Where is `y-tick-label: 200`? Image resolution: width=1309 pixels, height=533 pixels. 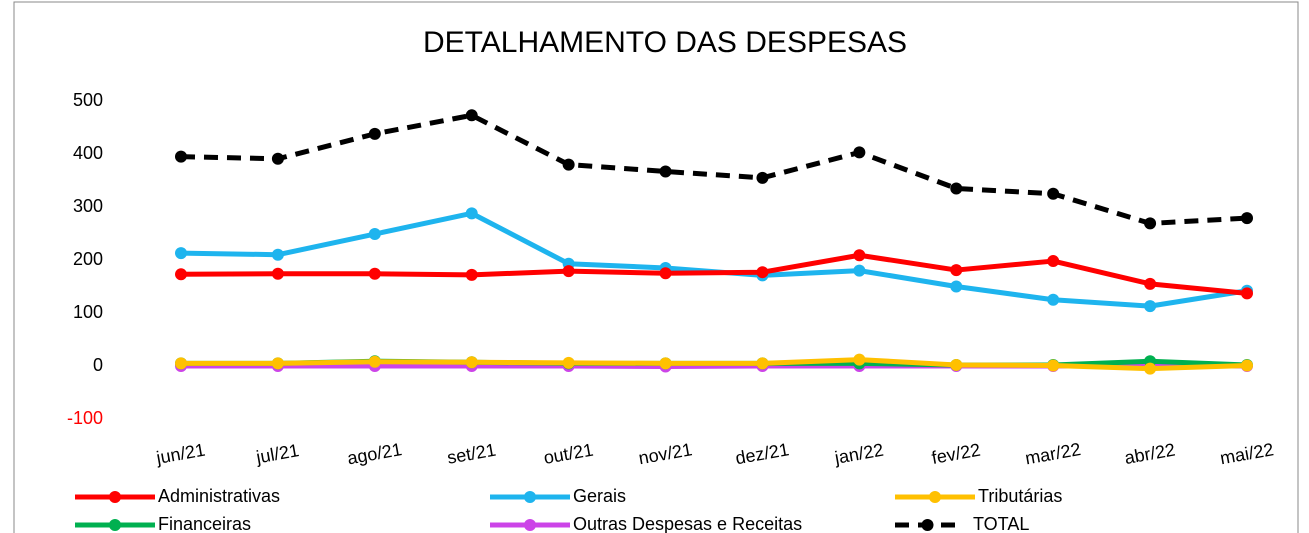 y-tick-label: 200 is located at coordinates (88, 259).